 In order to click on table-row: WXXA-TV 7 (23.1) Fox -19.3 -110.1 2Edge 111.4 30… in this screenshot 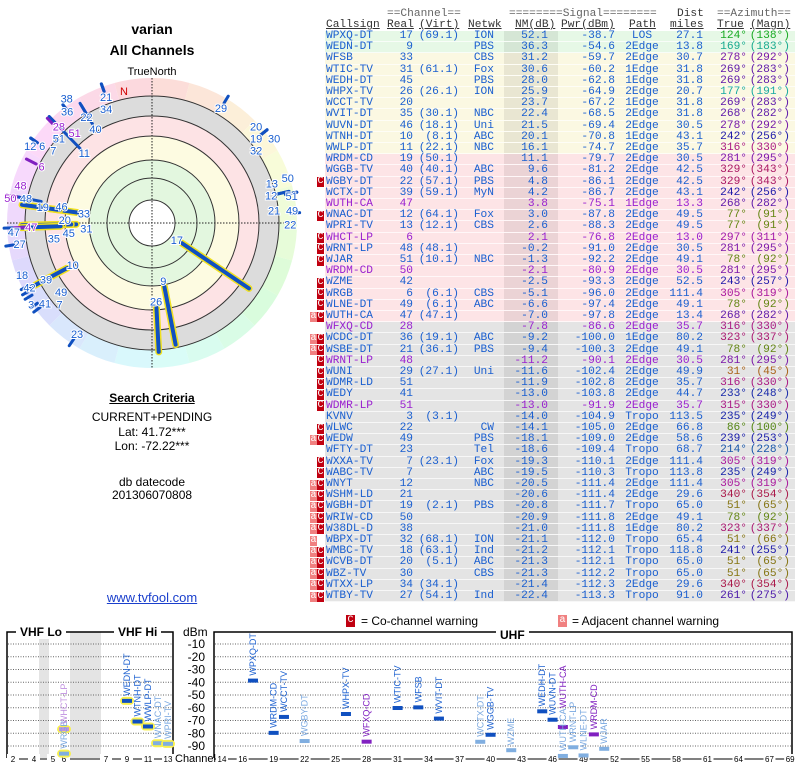, I will do `click(560, 462)`.